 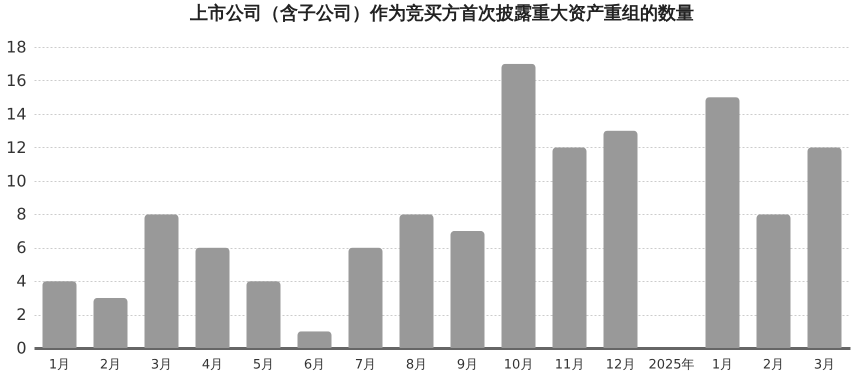 What do you see at coordinates (21, 314) in the screenshot?
I see `y-tick-label: 2` at bounding box center [21, 314].